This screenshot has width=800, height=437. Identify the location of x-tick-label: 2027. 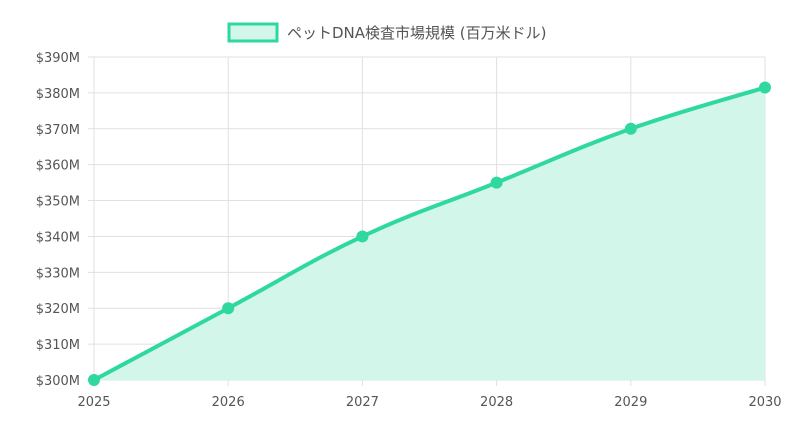
(362, 402).